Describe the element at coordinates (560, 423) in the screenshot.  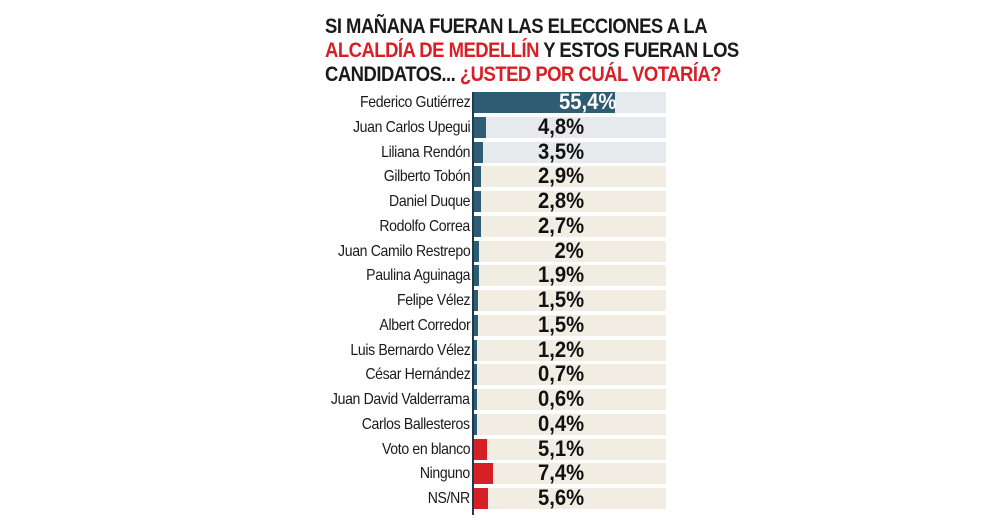
I see `value-label: 0,4%` at that location.